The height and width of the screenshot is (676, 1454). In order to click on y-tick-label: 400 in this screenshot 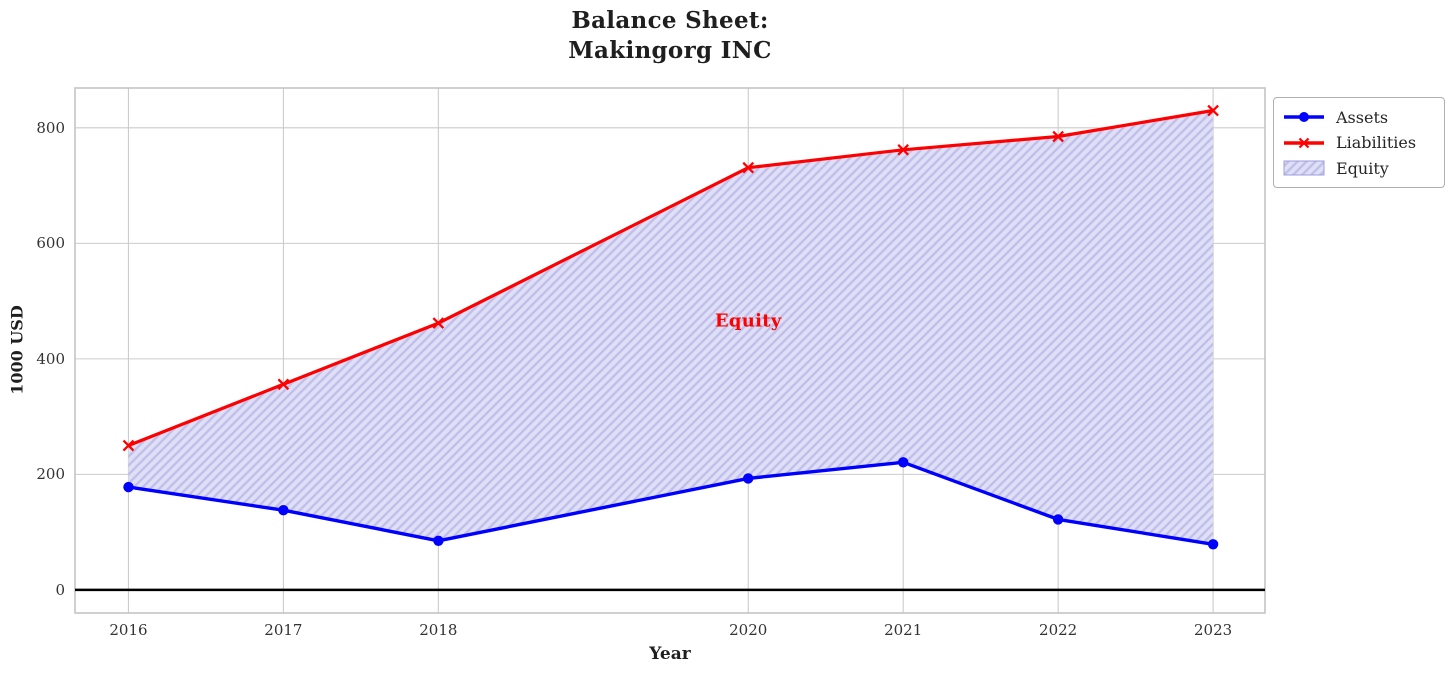, I will do `click(50, 358)`.